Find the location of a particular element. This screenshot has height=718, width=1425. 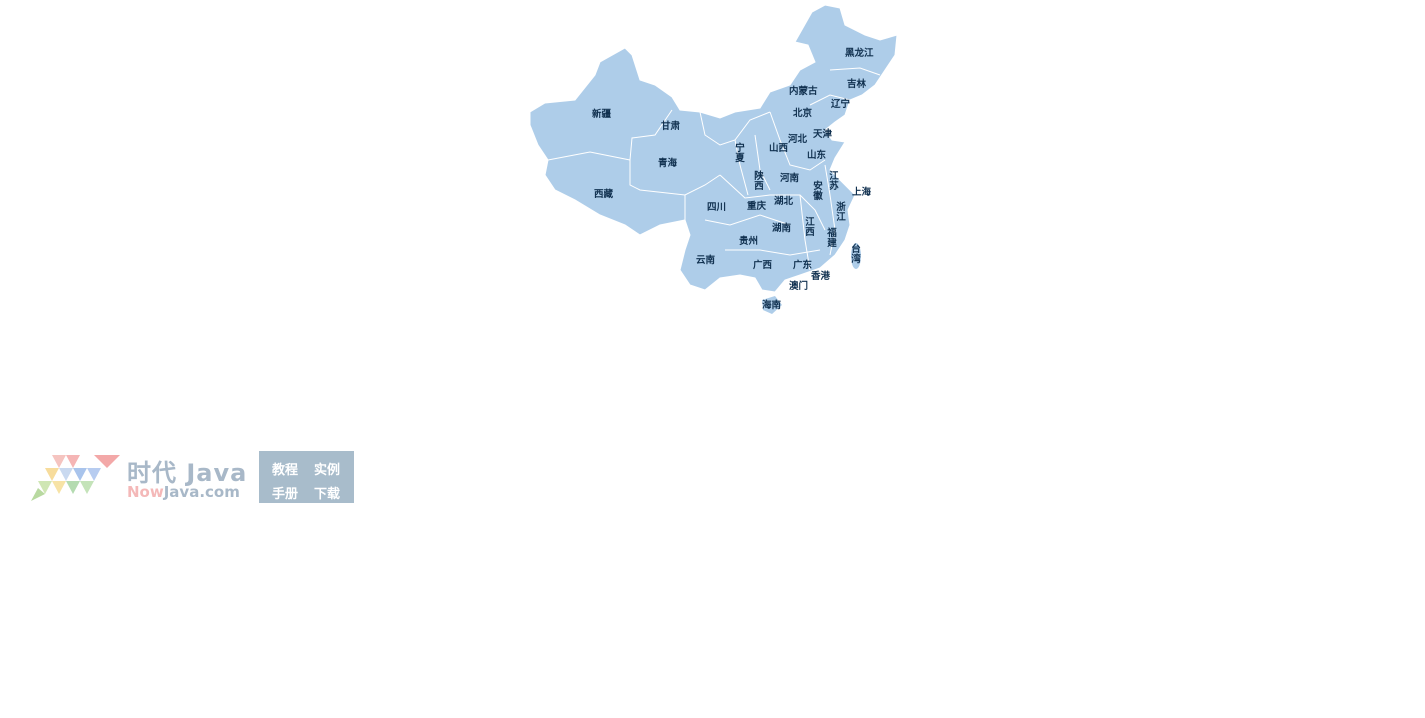

province-label: 江苏 is located at coordinates (834, 181).